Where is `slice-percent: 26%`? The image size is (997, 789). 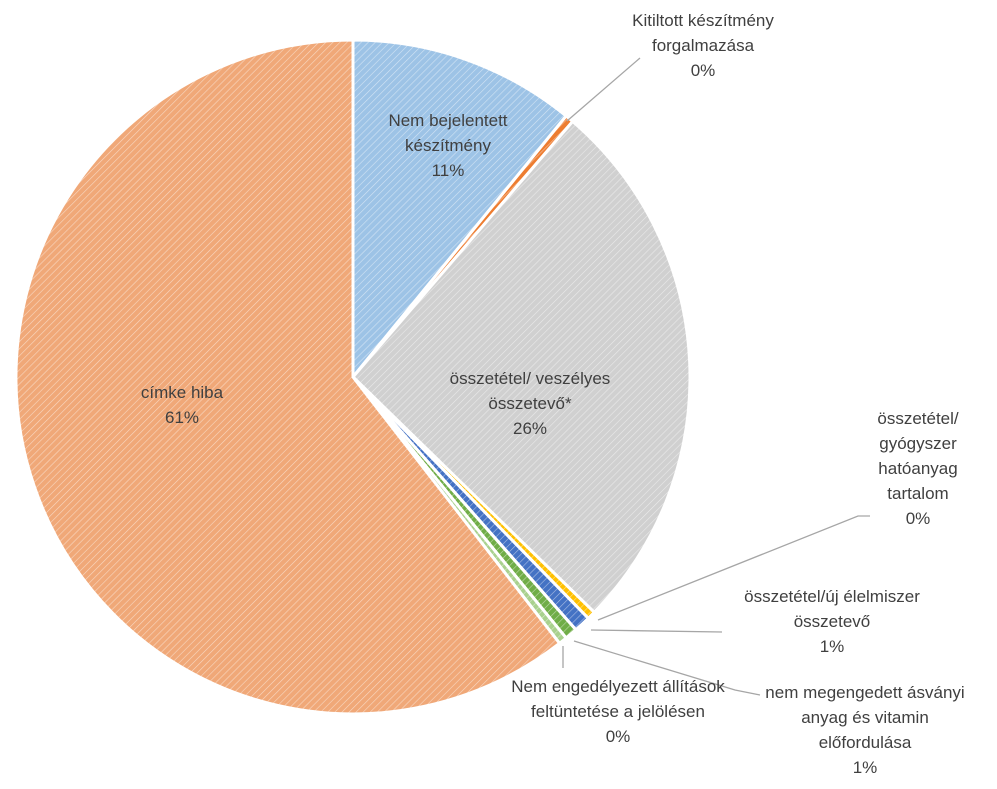
slice-percent: 26% is located at coordinates (530, 428).